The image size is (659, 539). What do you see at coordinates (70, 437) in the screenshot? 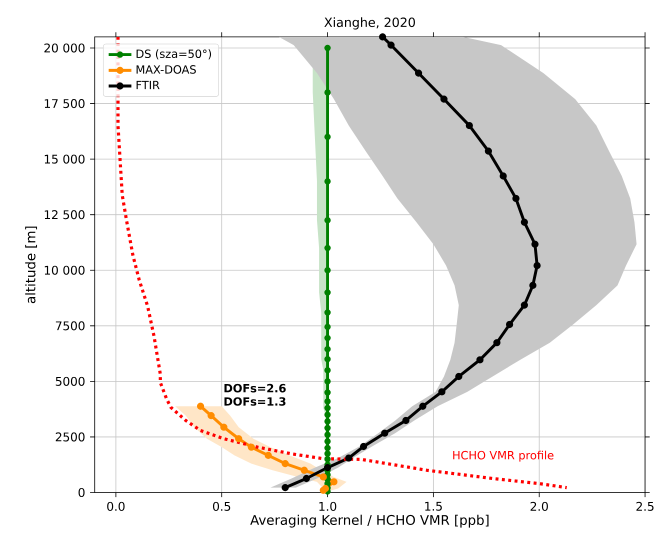
I see `y-tick-label: 2500` at bounding box center [70, 437].